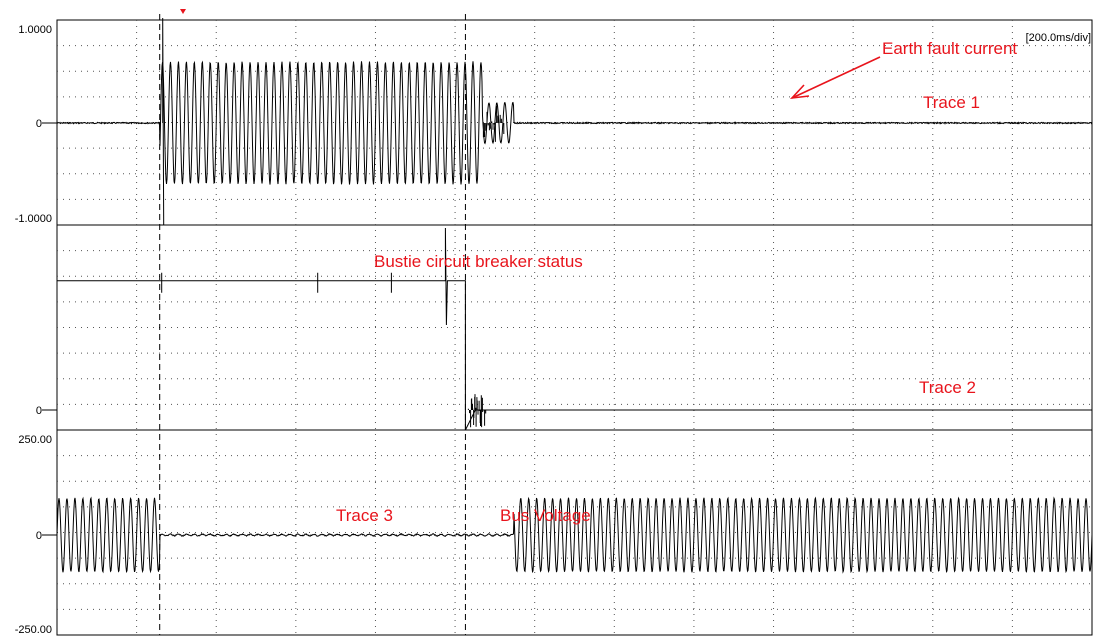 The width and height of the screenshot is (1094, 637). What do you see at coordinates (49, 329) in the screenshot?
I see `y-tick-marks` at bounding box center [49, 329].